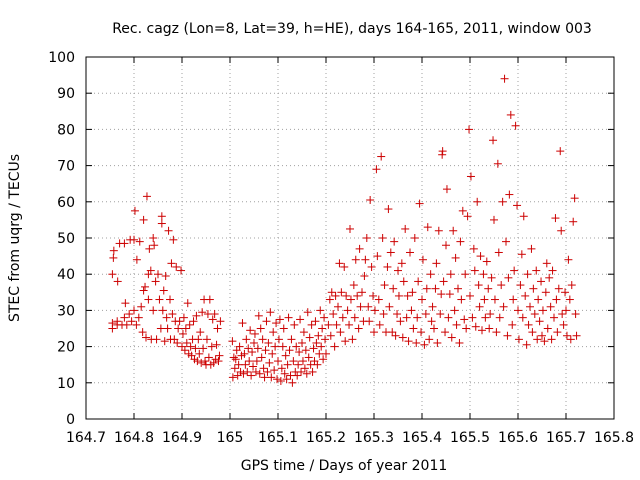  I want to click on x-tick-label: 165.5, so click(470, 438).